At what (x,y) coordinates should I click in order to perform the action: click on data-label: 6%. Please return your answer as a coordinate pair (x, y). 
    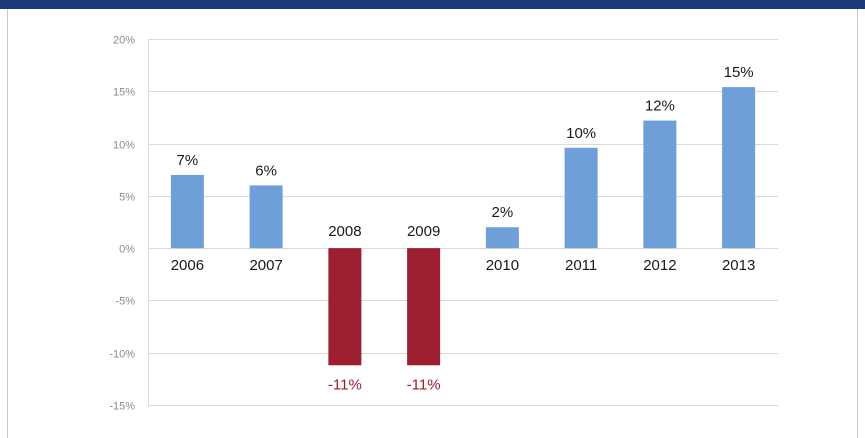
    Looking at the image, I should click on (266, 170).